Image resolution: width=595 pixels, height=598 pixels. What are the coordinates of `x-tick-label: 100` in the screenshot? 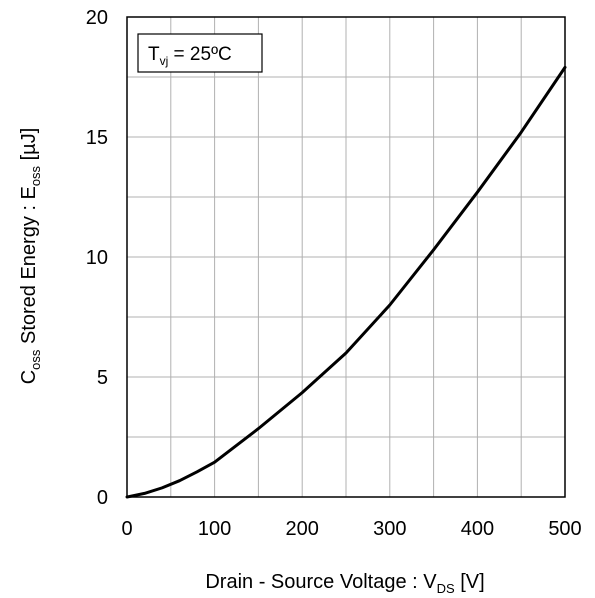 It's located at (214, 529).